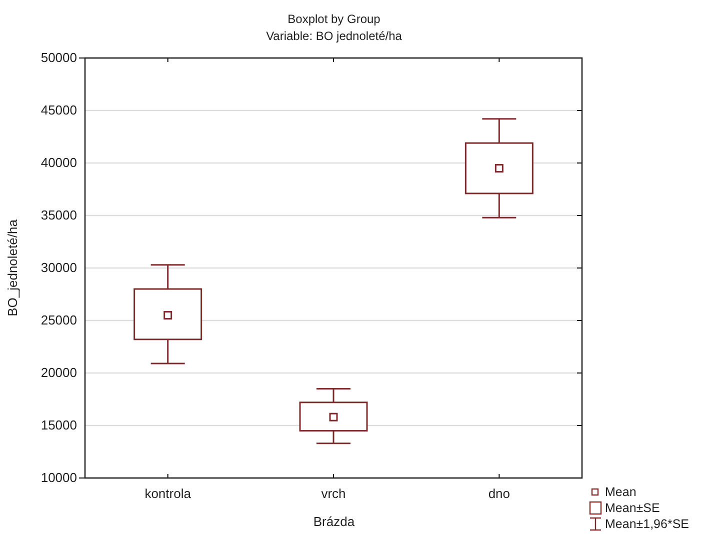 Image resolution: width=707 pixels, height=534 pixels. Describe the element at coordinates (647, 524) in the screenshot. I see `text: Mean±1,96*SE` at that location.